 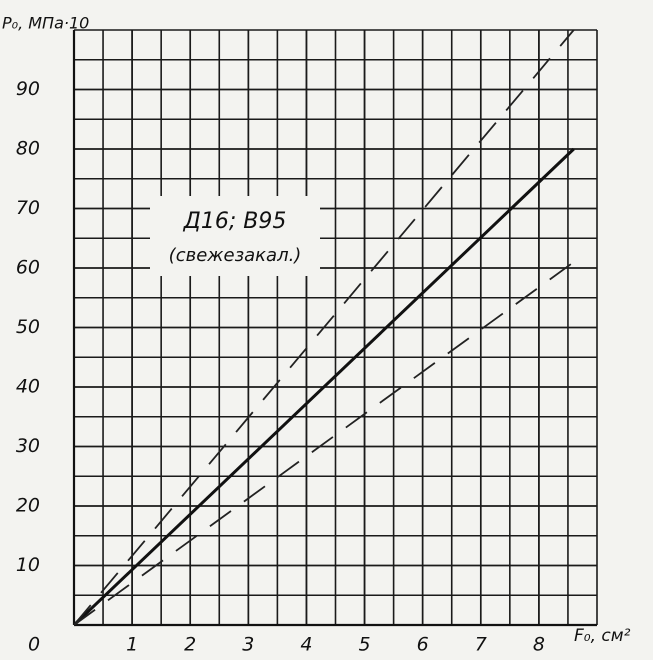 What do you see at coordinates (28, 446) in the screenshot?
I see `y-tick-label: 30` at bounding box center [28, 446].